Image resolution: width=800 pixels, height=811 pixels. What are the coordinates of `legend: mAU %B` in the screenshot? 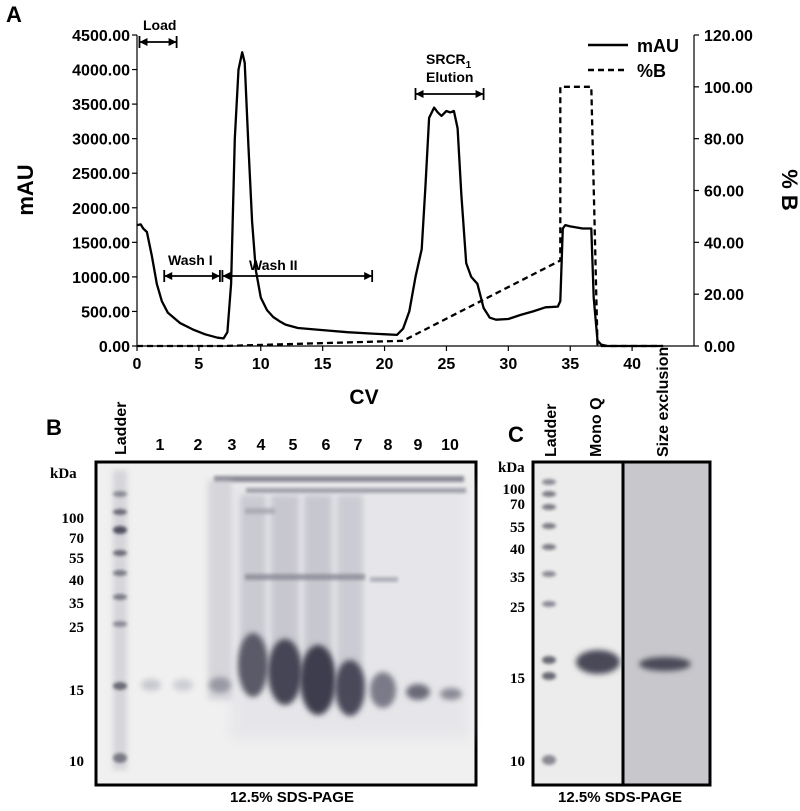 It's located at (633, 58).